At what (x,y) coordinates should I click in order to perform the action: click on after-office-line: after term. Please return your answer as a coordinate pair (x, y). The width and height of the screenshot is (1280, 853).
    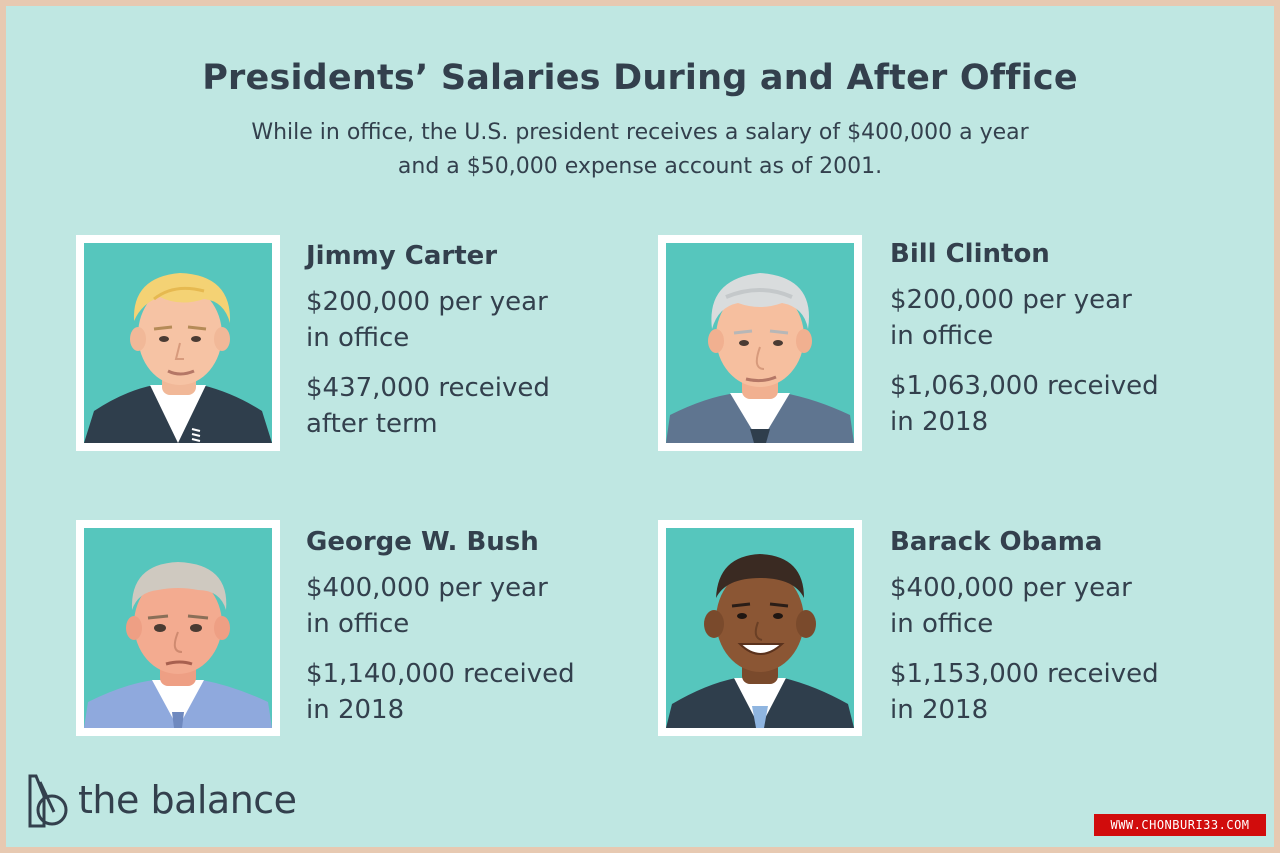
    Looking at the image, I should click on (372, 424).